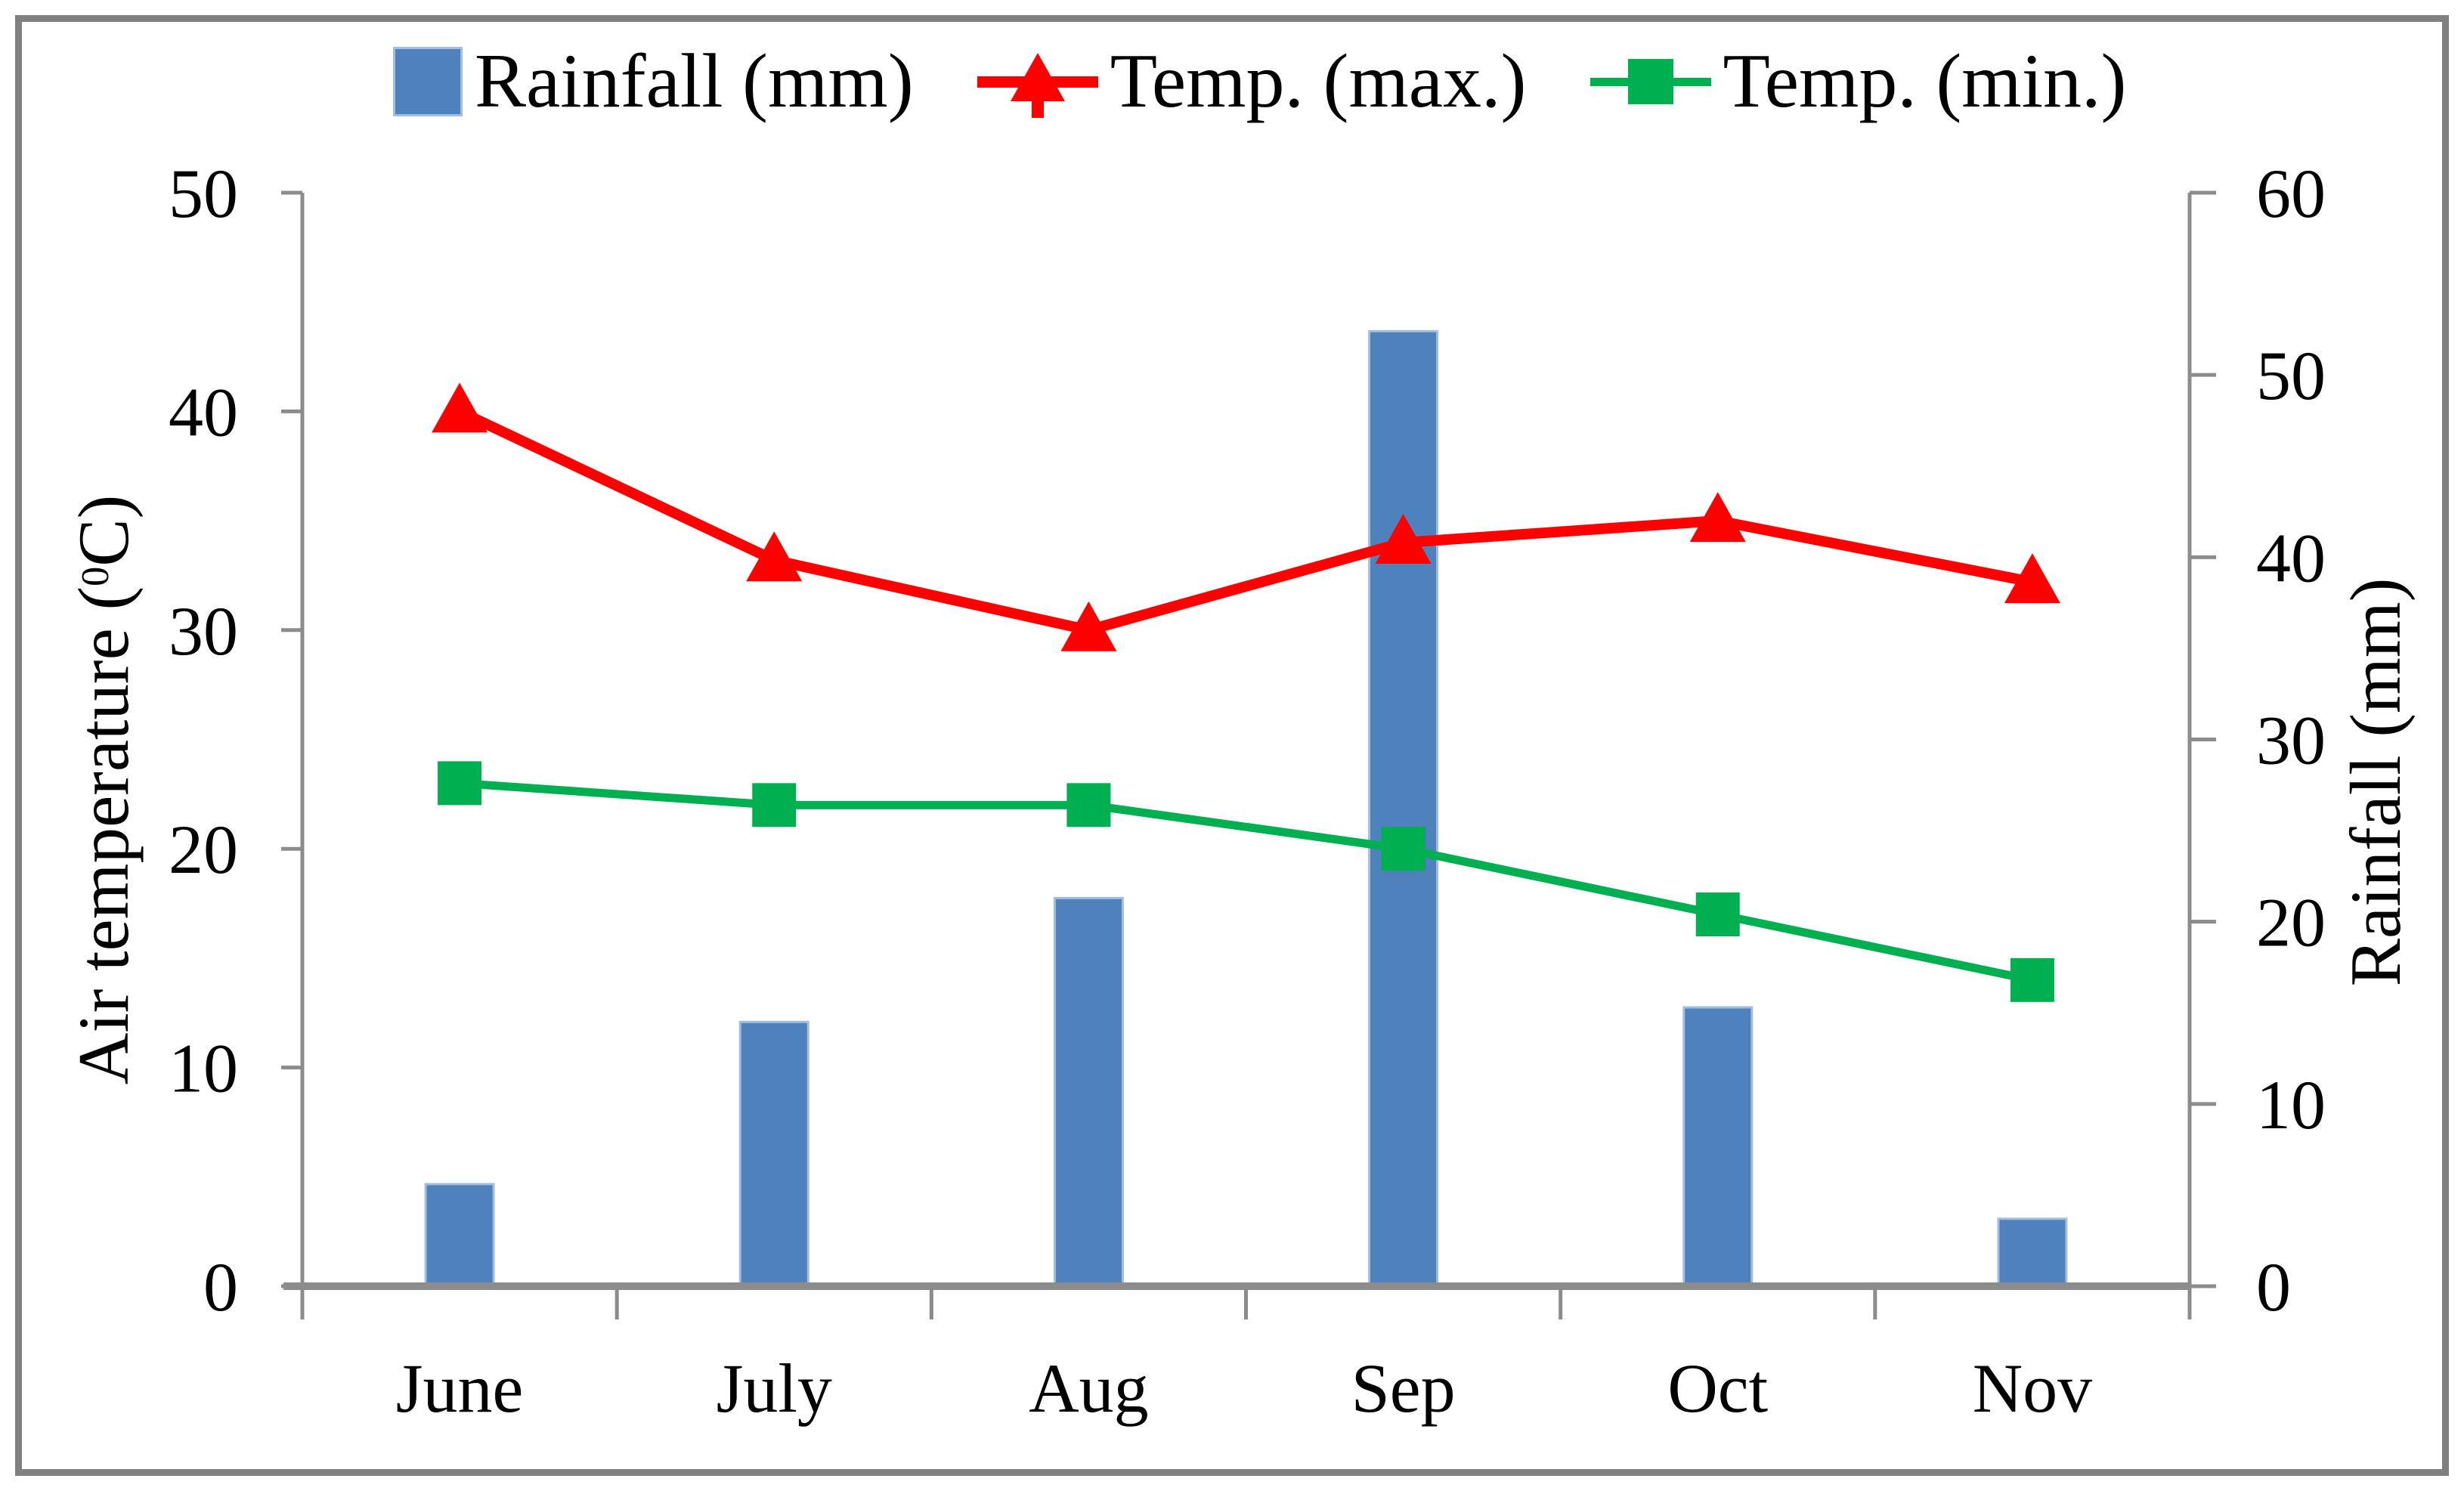 The width and height of the screenshot is (2464, 1491). What do you see at coordinates (1245, 521) in the screenshot?
I see `temp-max-line` at bounding box center [1245, 521].